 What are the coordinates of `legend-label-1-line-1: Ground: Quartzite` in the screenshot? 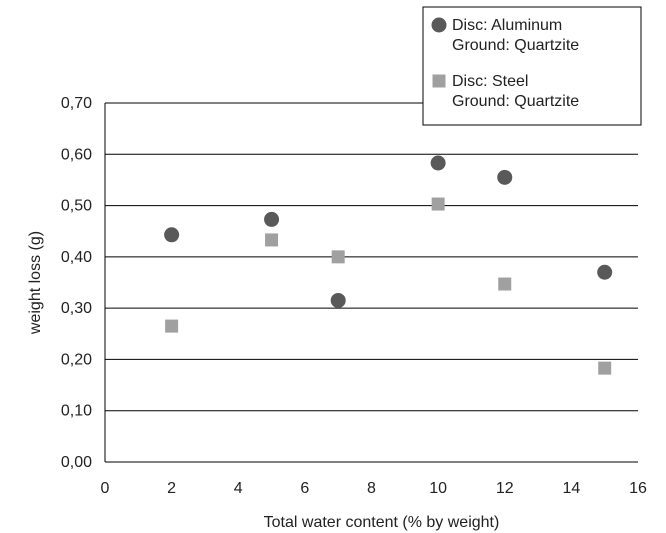 It's located at (515, 101).